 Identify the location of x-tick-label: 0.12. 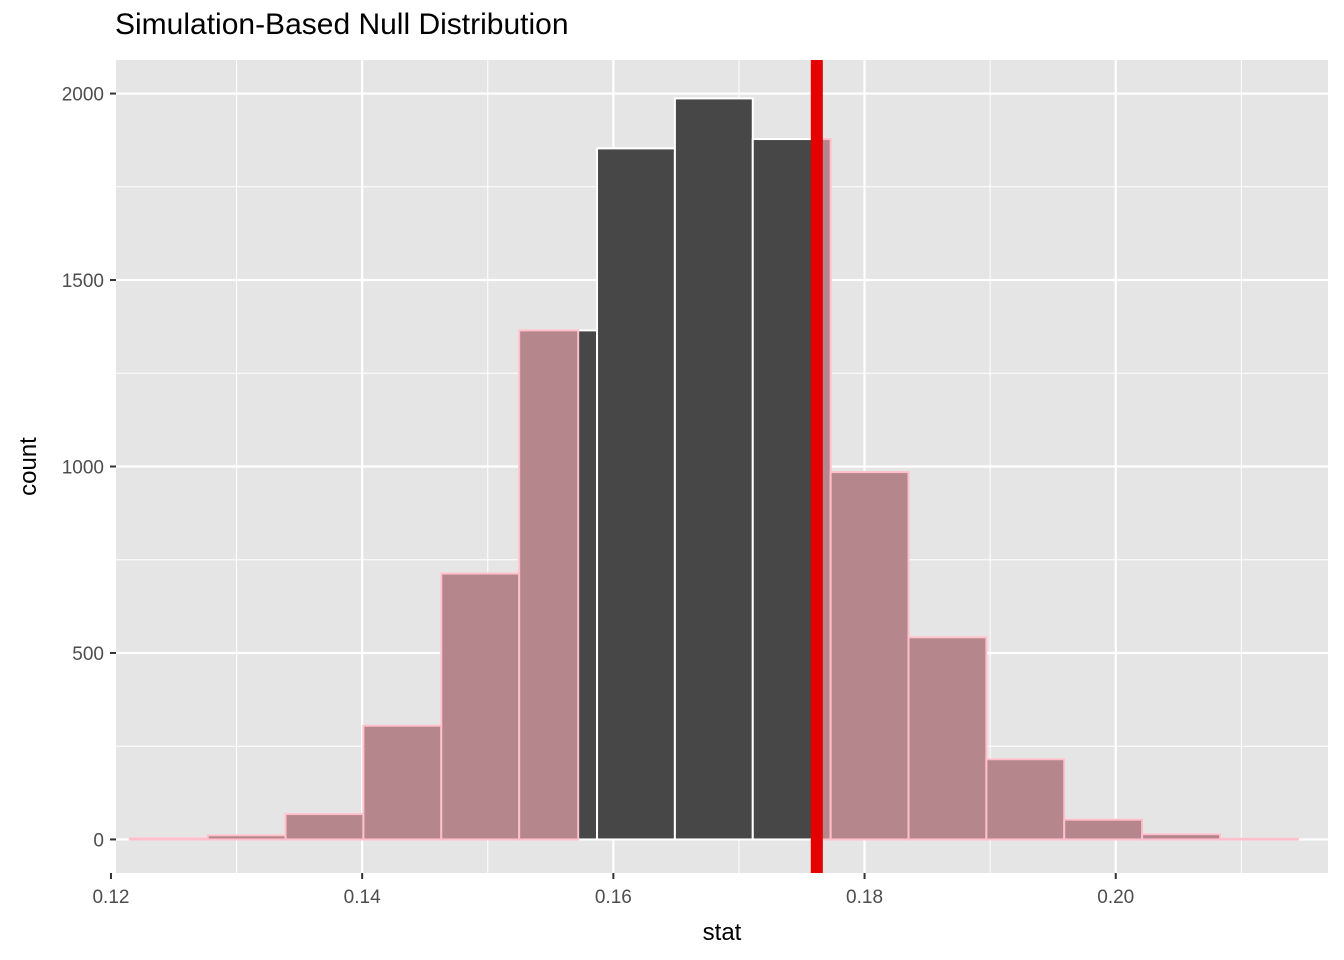
(110, 897).